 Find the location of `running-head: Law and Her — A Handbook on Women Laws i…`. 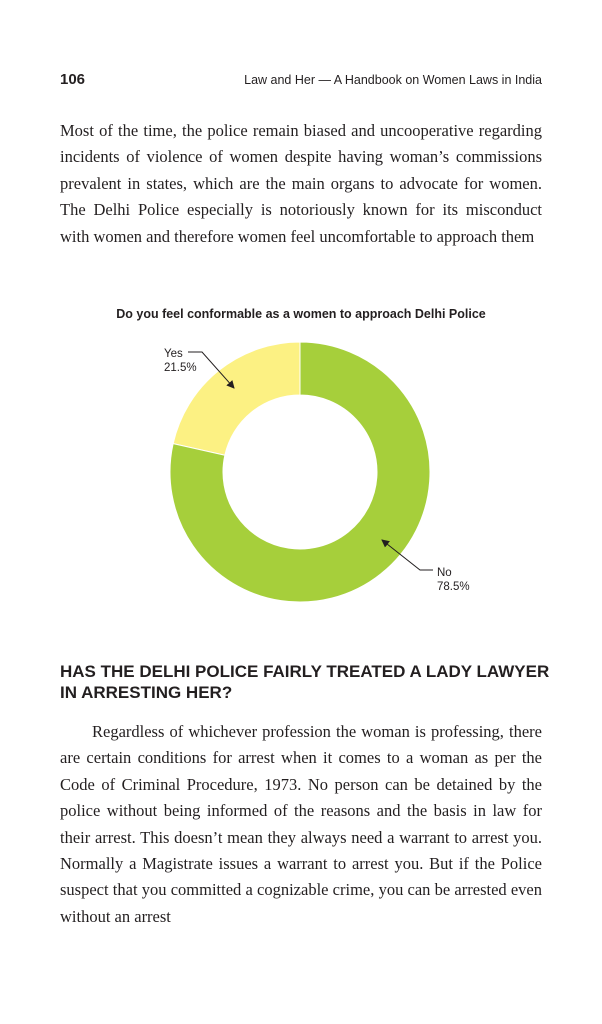

running-head: Law and Her — A Handbook on Women Laws i… is located at coordinates (393, 80).